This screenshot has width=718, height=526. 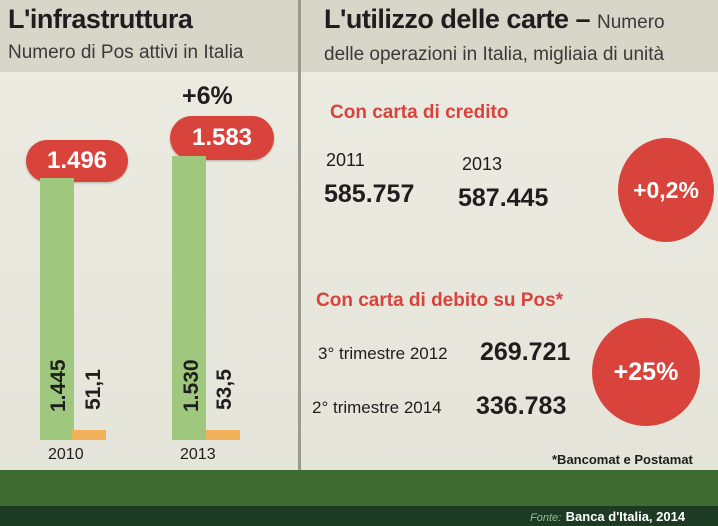 What do you see at coordinates (58, 385) in the screenshot?
I see `value-label-pos-2010: 1.445` at bounding box center [58, 385].